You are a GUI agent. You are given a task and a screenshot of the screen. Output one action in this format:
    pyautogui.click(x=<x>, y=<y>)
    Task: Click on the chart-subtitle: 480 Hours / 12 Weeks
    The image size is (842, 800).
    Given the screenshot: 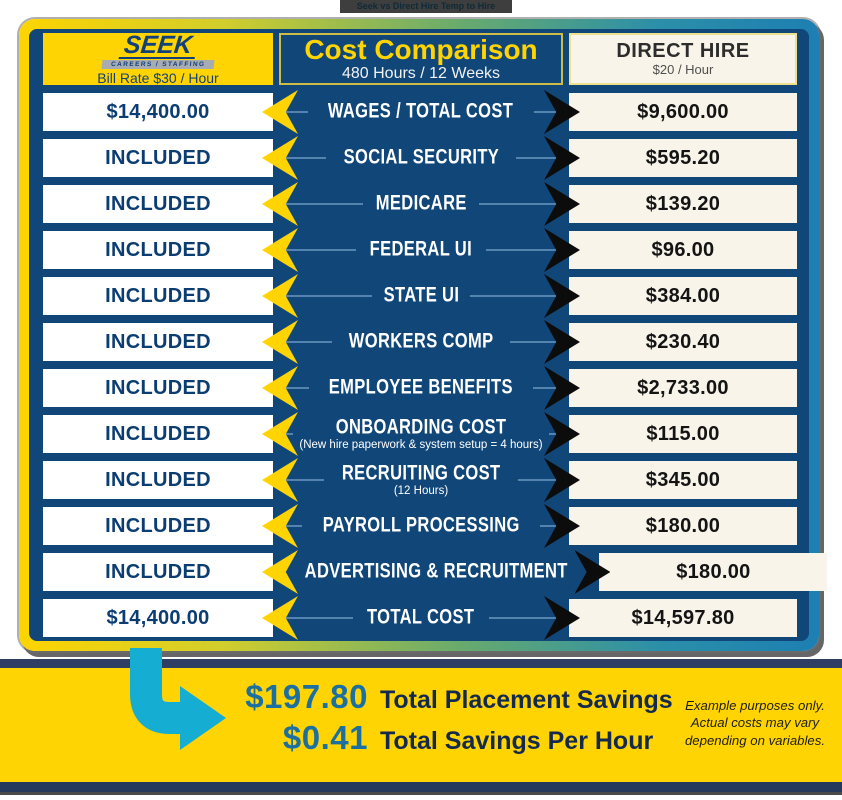 What is the action you would take?
    pyautogui.click(x=420, y=73)
    